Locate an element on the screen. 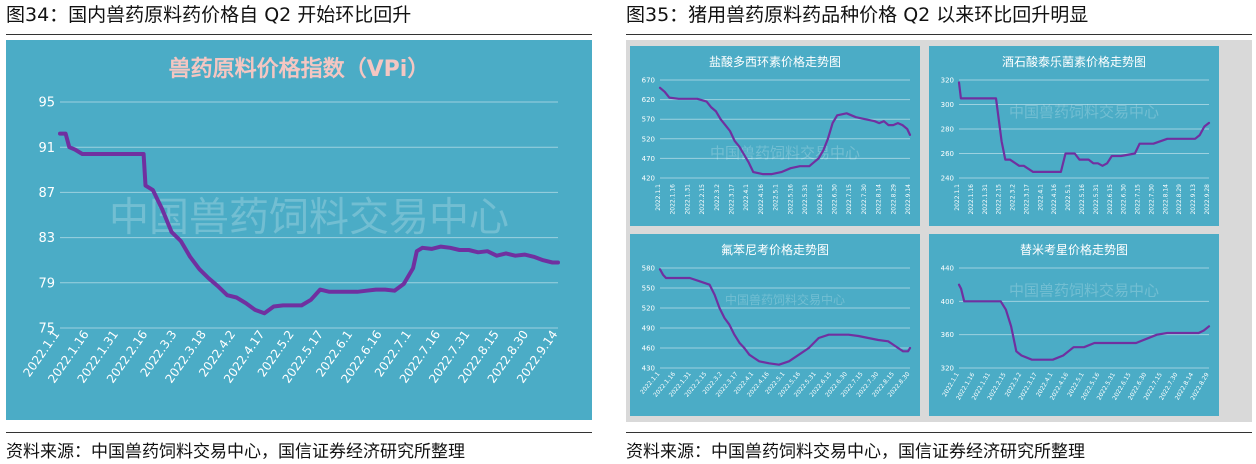 This screenshot has height=464, width=1256. y-tick-label: 300 is located at coordinates (947, 105).